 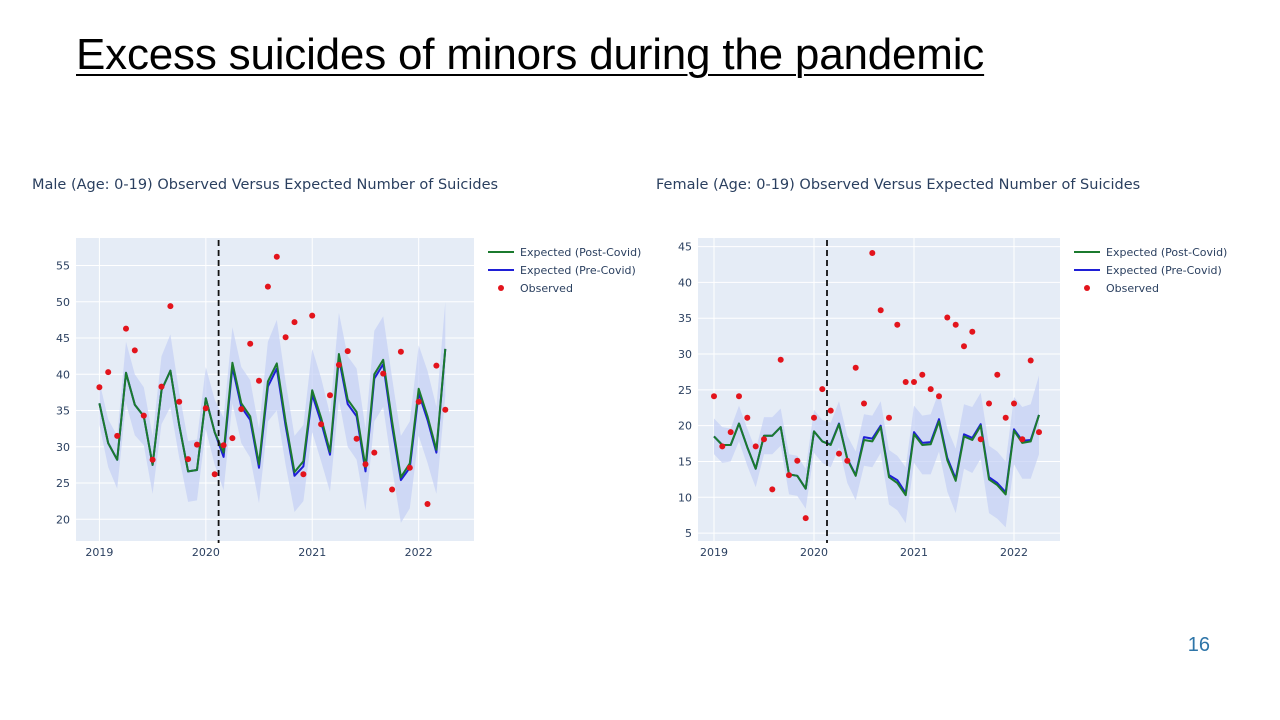 I want to click on page-number: 16, so click(x=1198, y=645).